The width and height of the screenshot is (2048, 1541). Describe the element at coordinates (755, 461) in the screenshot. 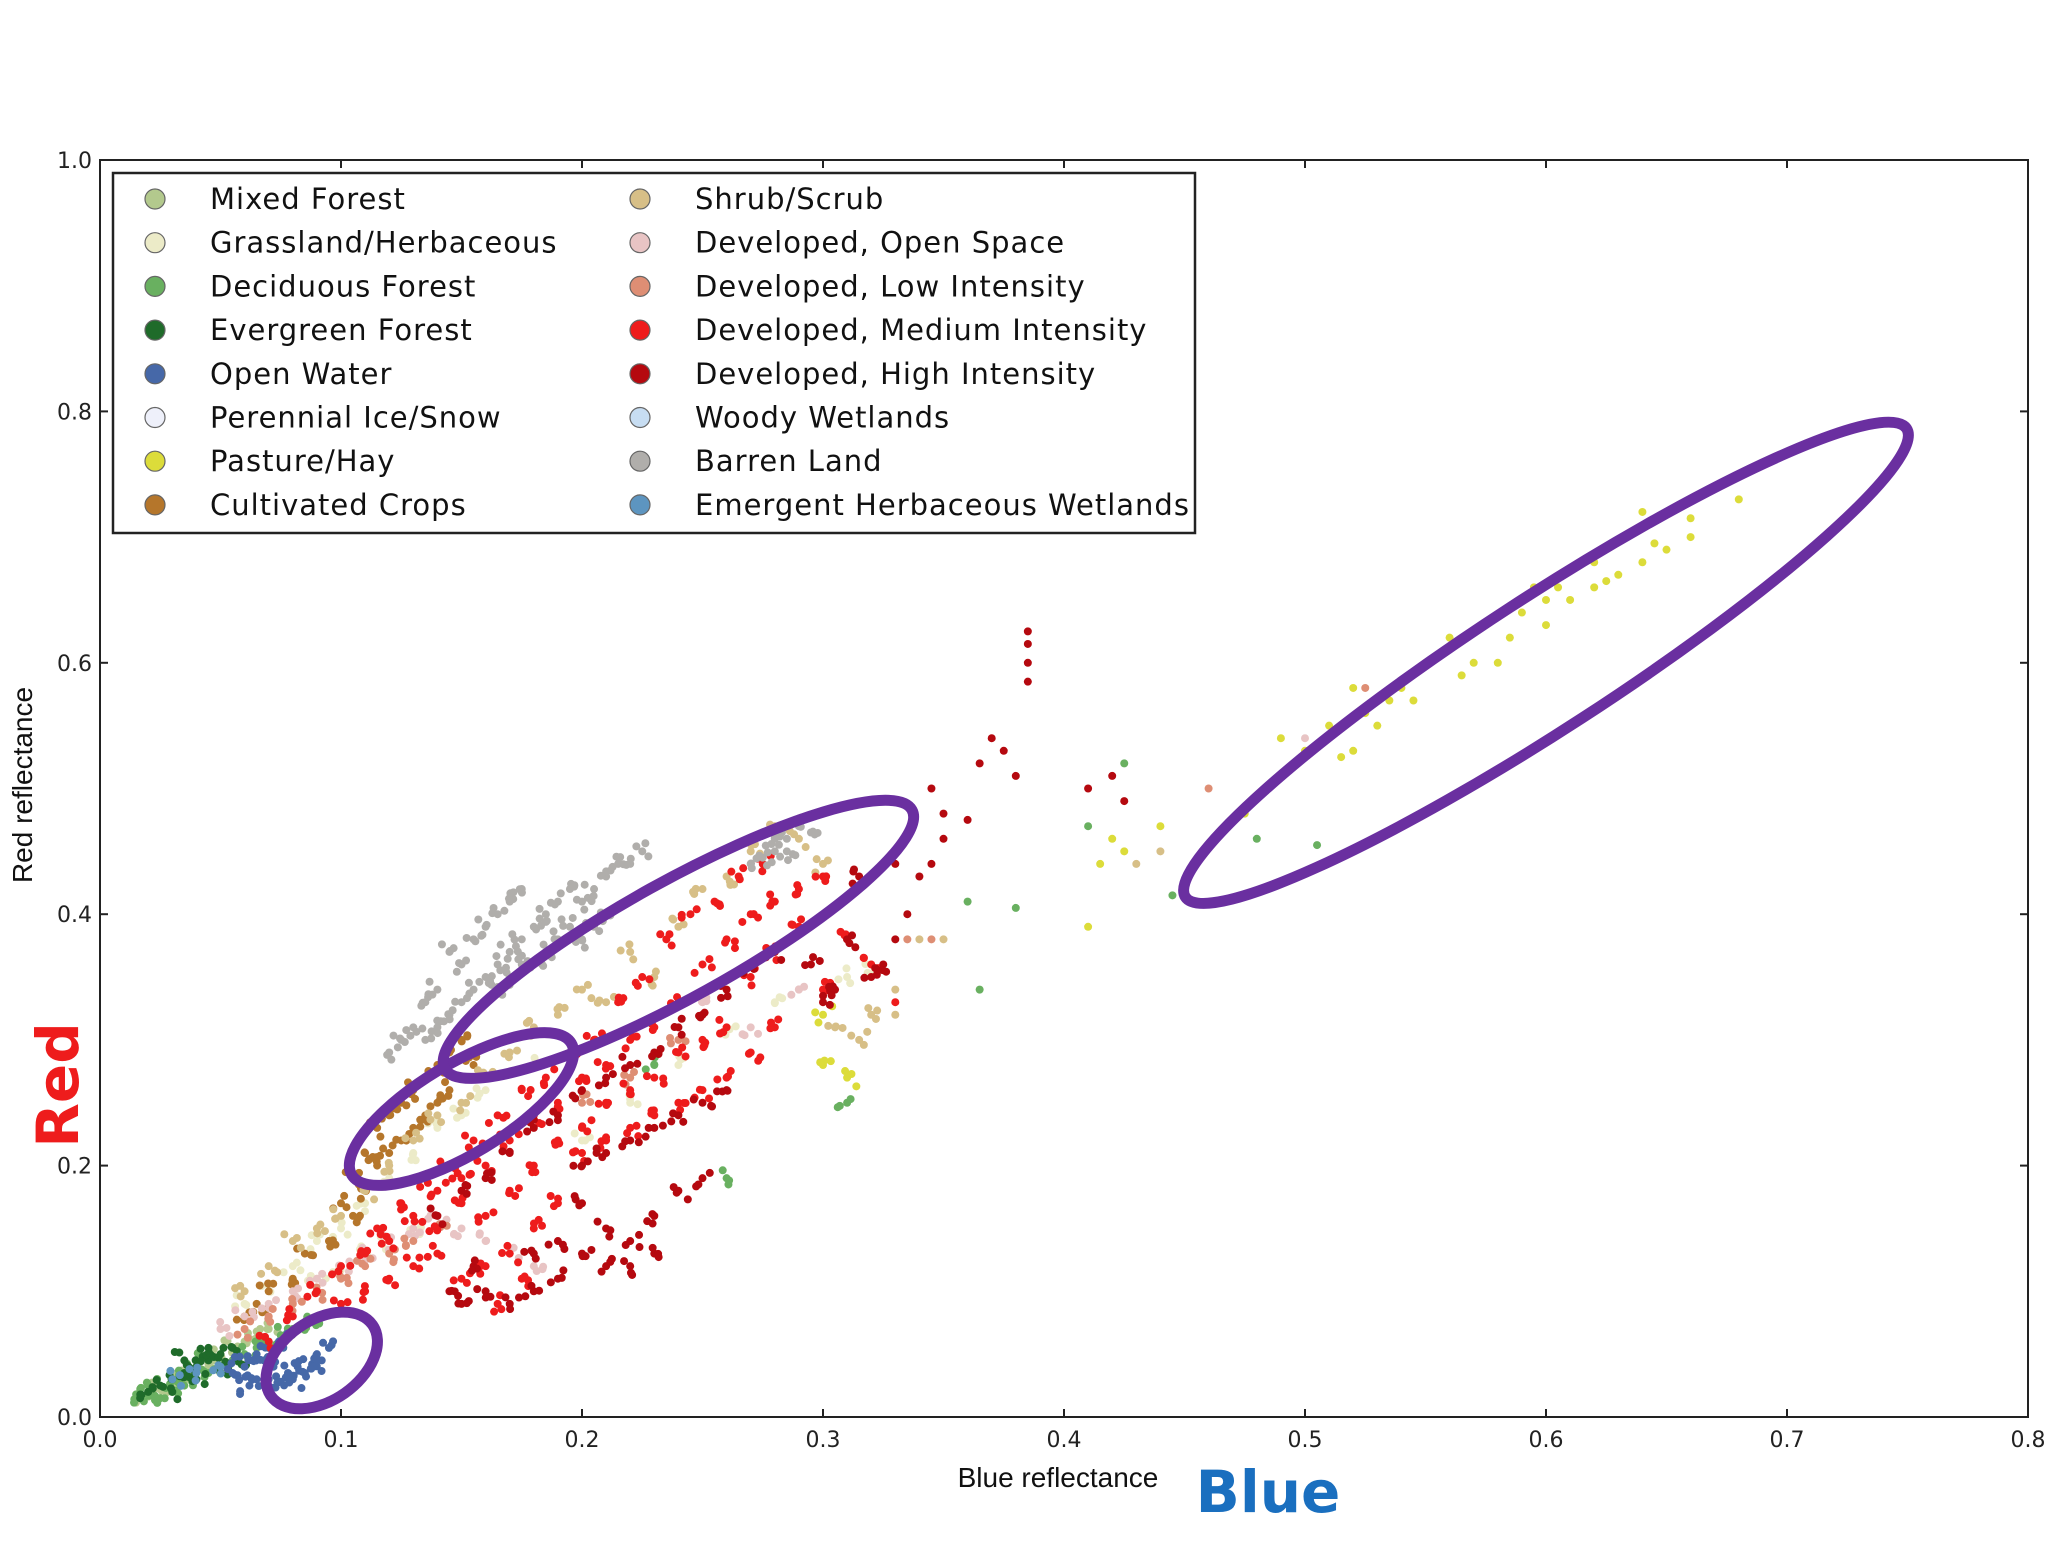

I see `legend-item: Barren Land` at that location.